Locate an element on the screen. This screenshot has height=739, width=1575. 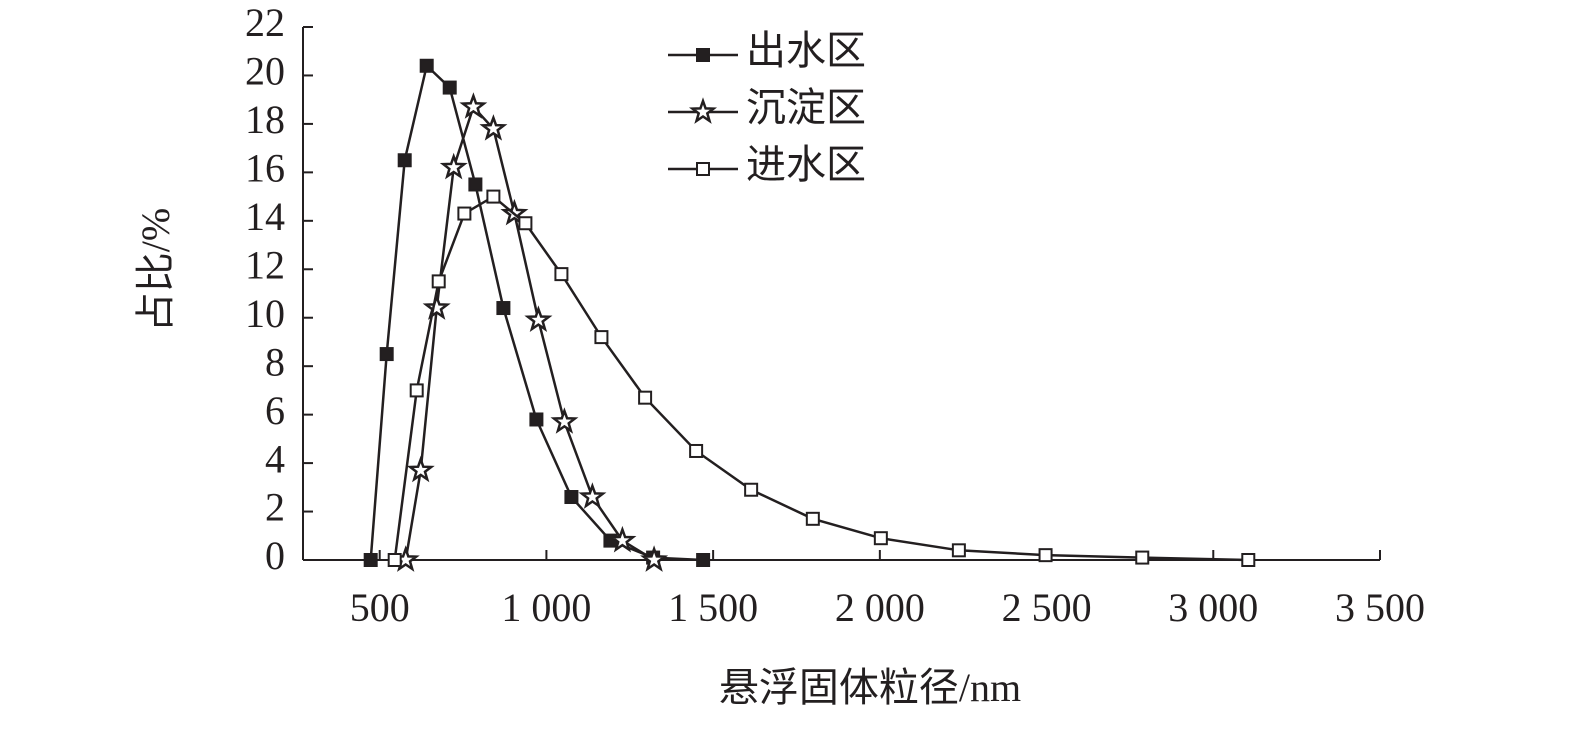
series-line is located at coordinates (529, 333).